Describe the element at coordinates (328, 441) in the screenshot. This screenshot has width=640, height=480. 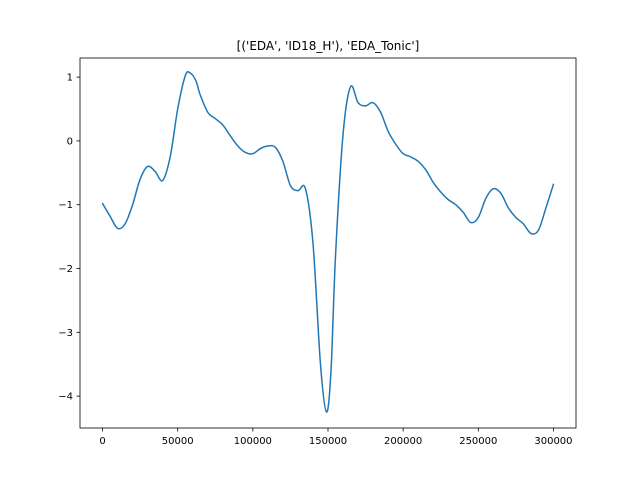
I see `x-tick-label: 150000` at that location.